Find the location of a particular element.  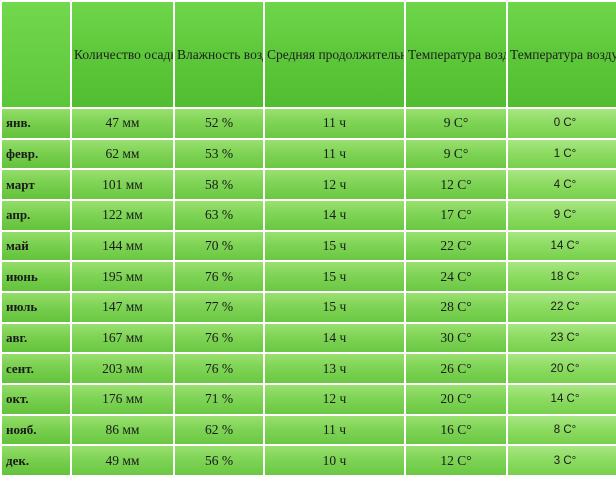

humidity-cell: 70 % is located at coordinates (219, 246).